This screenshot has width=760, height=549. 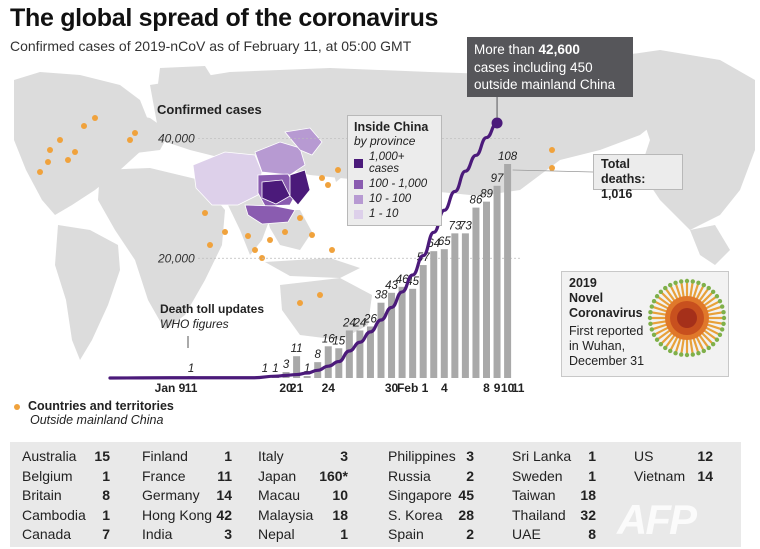 What do you see at coordinates (542, 456) in the screenshot?
I see `country-name: Sri Lanka` at bounding box center [542, 456].